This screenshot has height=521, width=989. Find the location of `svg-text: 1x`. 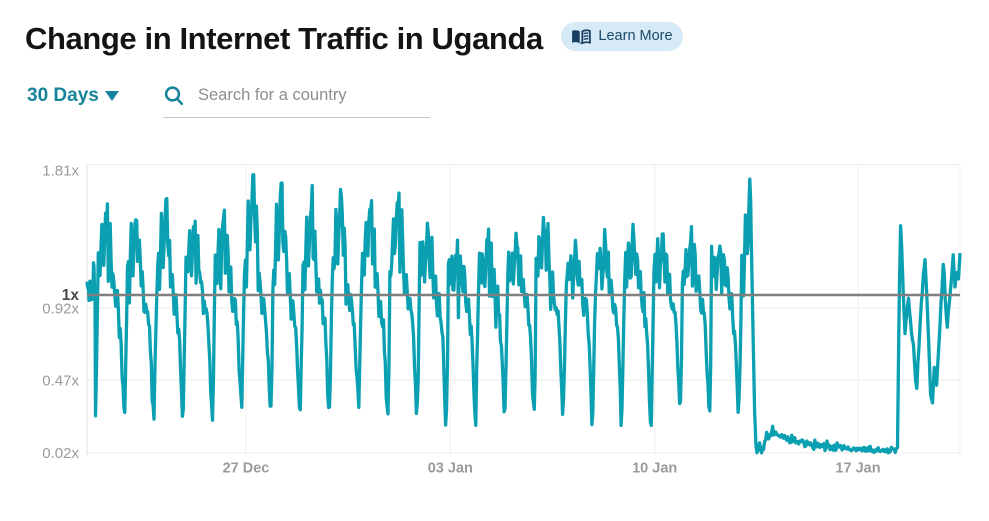

svg-text: 1x is located at coordinates (71, 295).